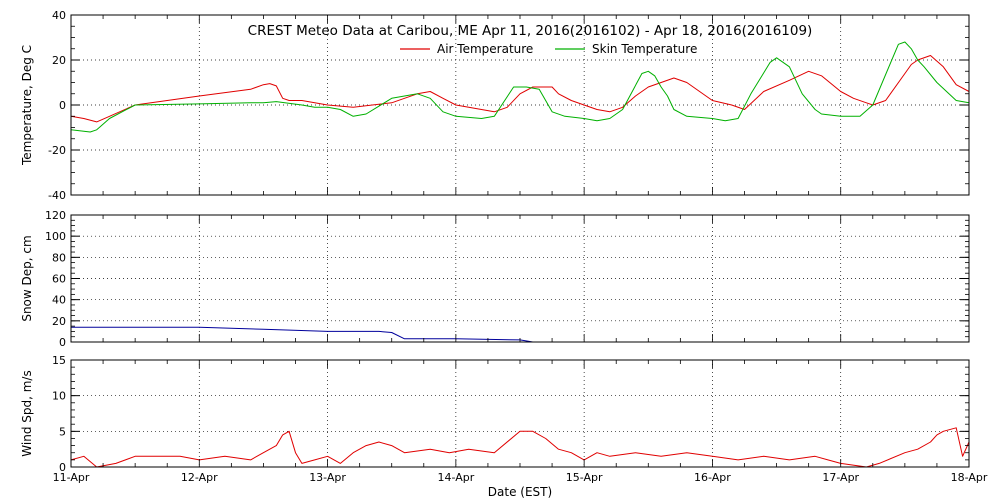  I want to click on legend: Air Temperature Skin Temperature, so click(548, 49).